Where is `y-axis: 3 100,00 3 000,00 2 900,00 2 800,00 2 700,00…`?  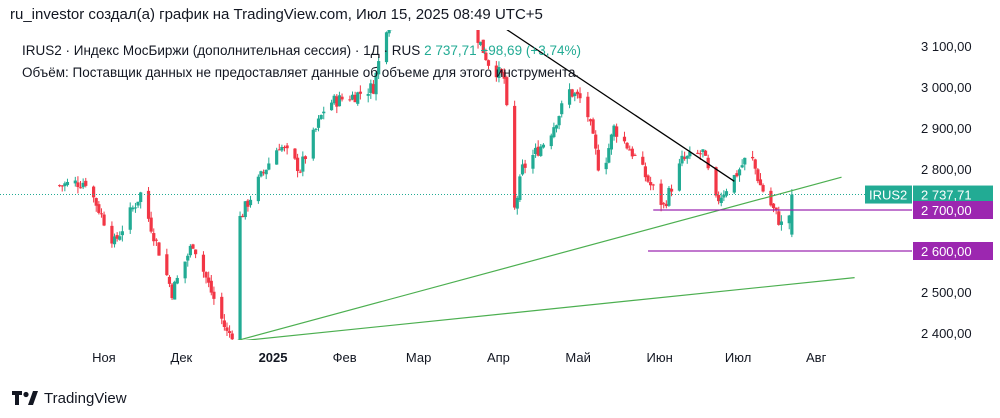
y-axis: 3 100,00 3 000,00 2 900,00 2 800,00 2 700,00… is located at coordinates (929, 190).